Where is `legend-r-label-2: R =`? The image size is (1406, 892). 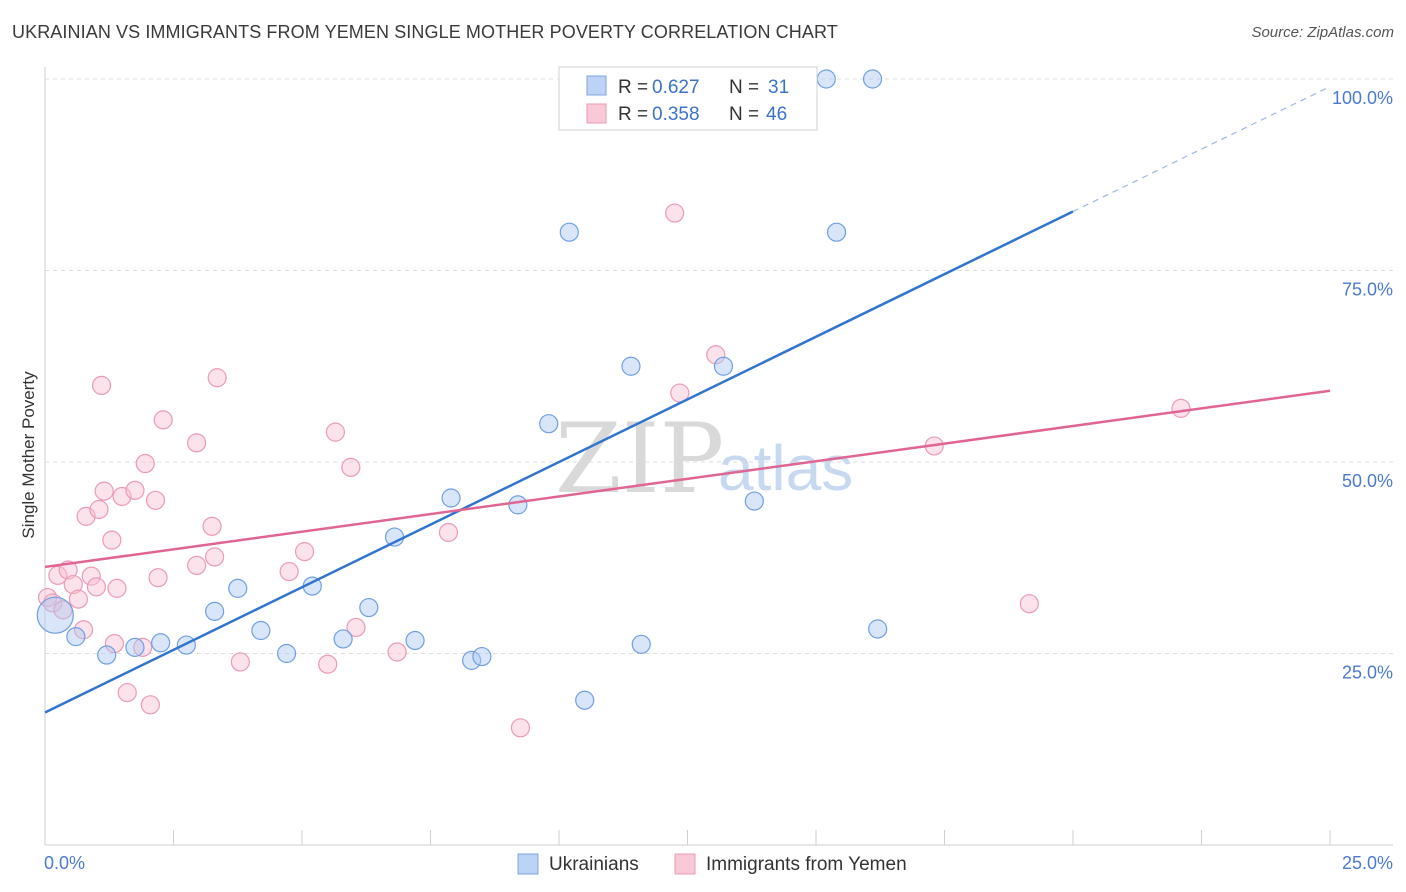 legend-r-label-2: R = is located at coordinates (633, 114).